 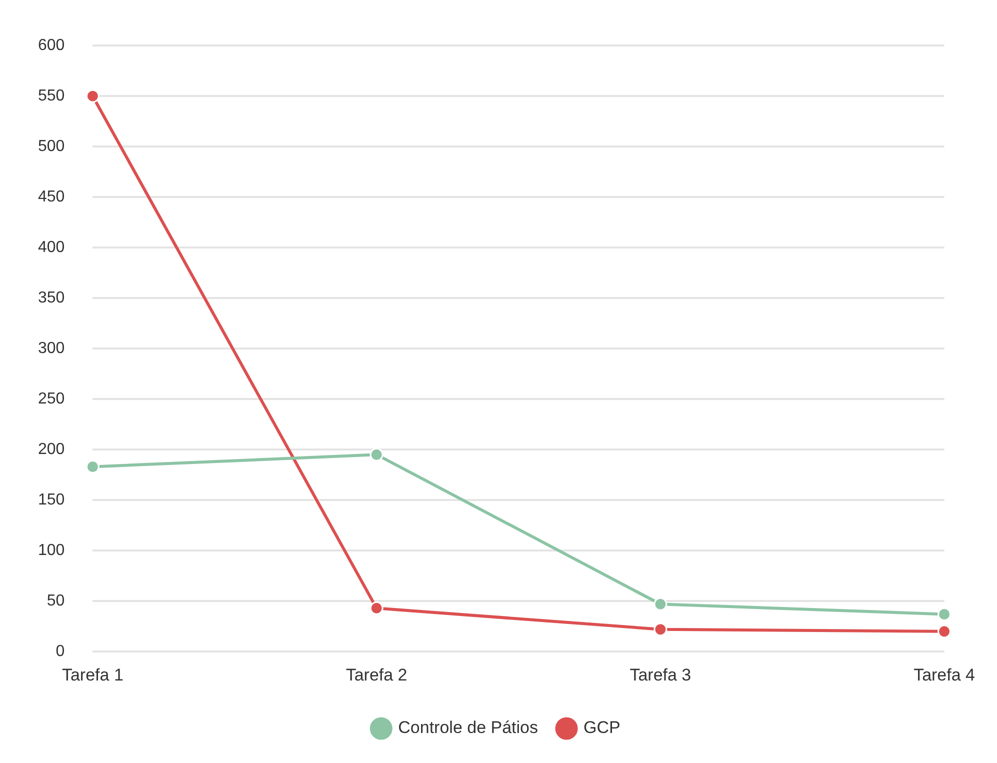 I want to click on y-tick-label: 100, so click(x=51, y=551).